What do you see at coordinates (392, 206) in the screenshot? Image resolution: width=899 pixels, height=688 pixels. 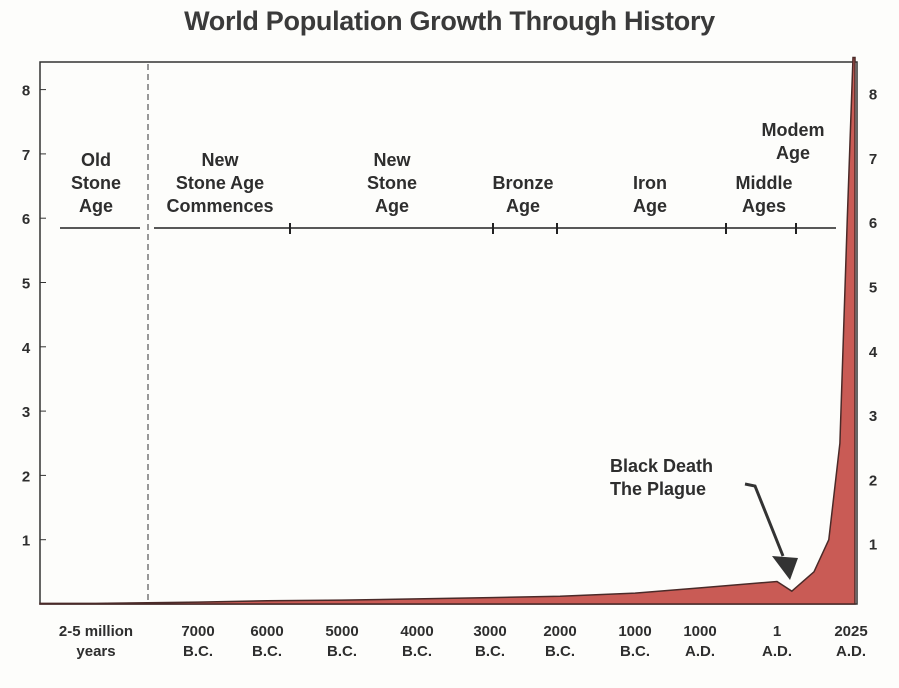 I see `era-label-2: Age` at bounding box center [392, 206].